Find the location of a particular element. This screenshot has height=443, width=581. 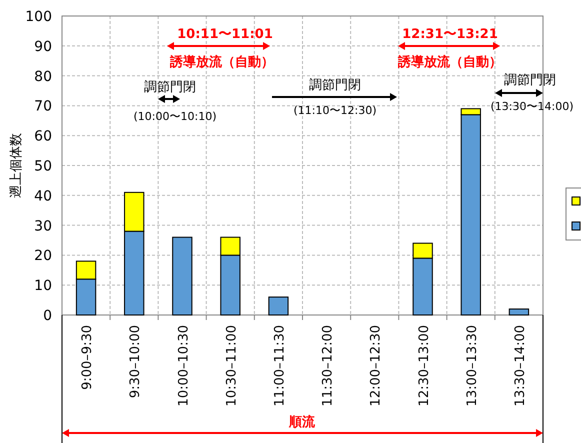

x-tick-label: 9:00–9:30 is located at coordinates (88, 357).